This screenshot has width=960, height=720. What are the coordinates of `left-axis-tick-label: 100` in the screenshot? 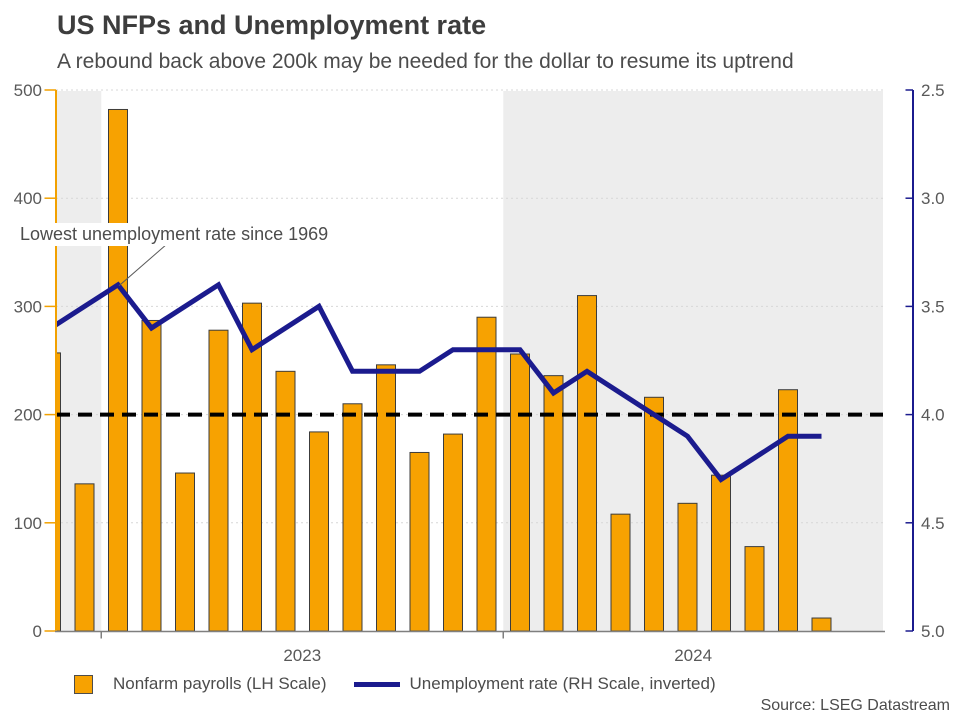 It's located at (28, 523).